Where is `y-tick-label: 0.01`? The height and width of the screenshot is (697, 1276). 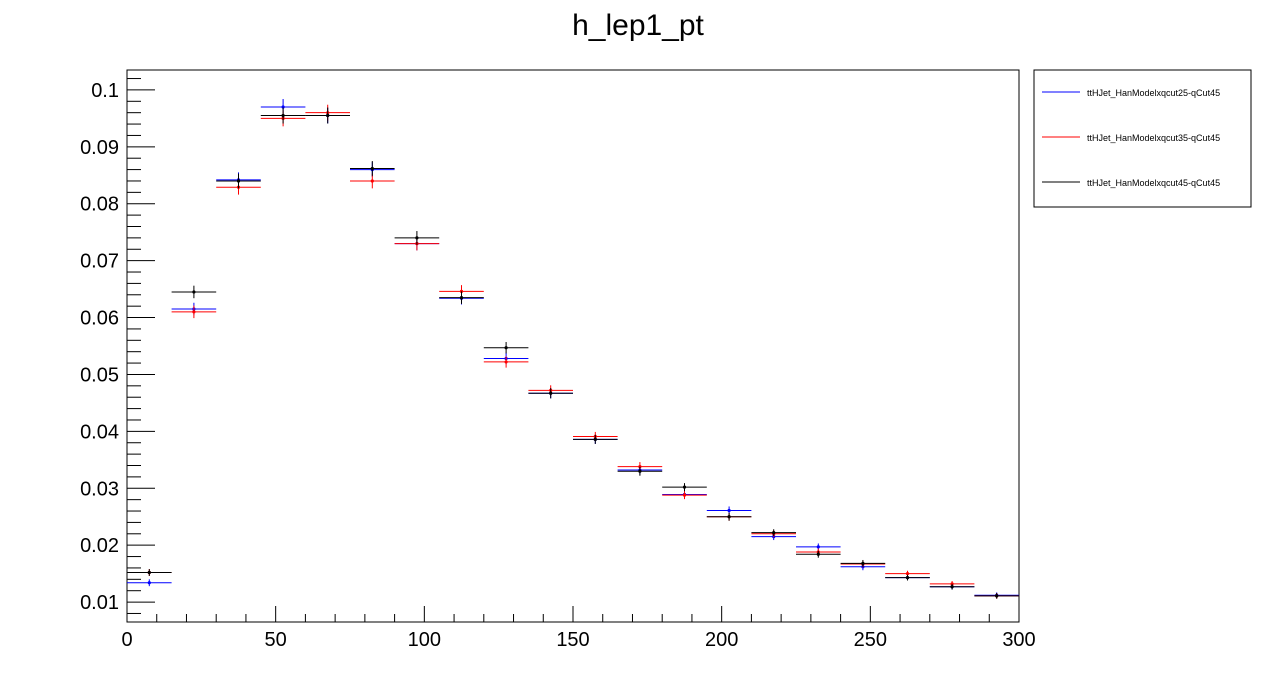
y-tick-label: 0.01 is located at coordinates (99, 603).